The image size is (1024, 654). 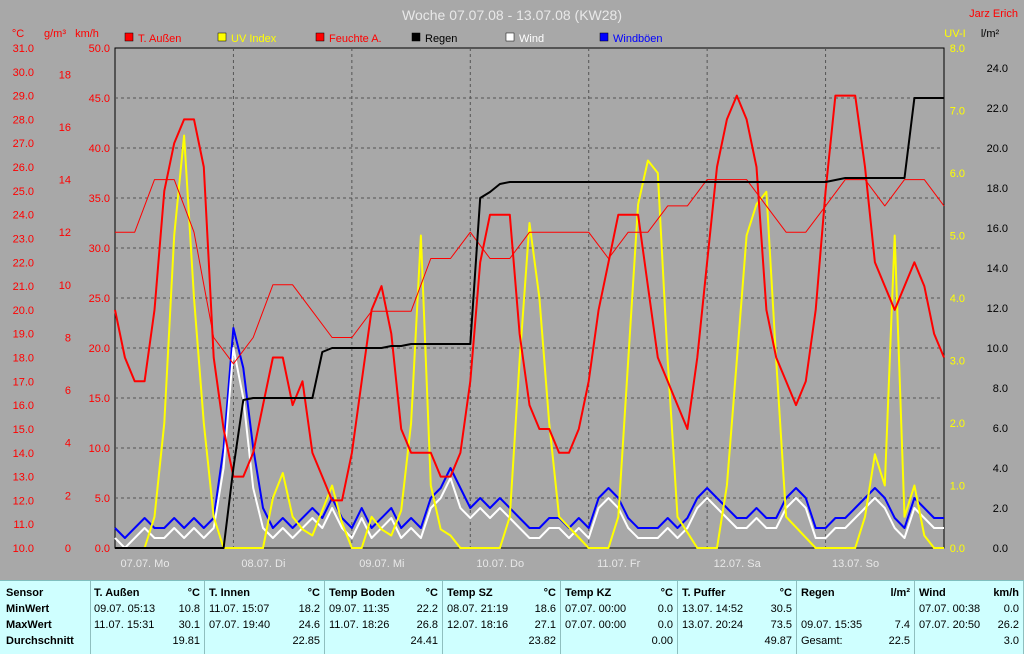 I want to click on tick-label-kmh: 0.0, so click(x=102, y=549).